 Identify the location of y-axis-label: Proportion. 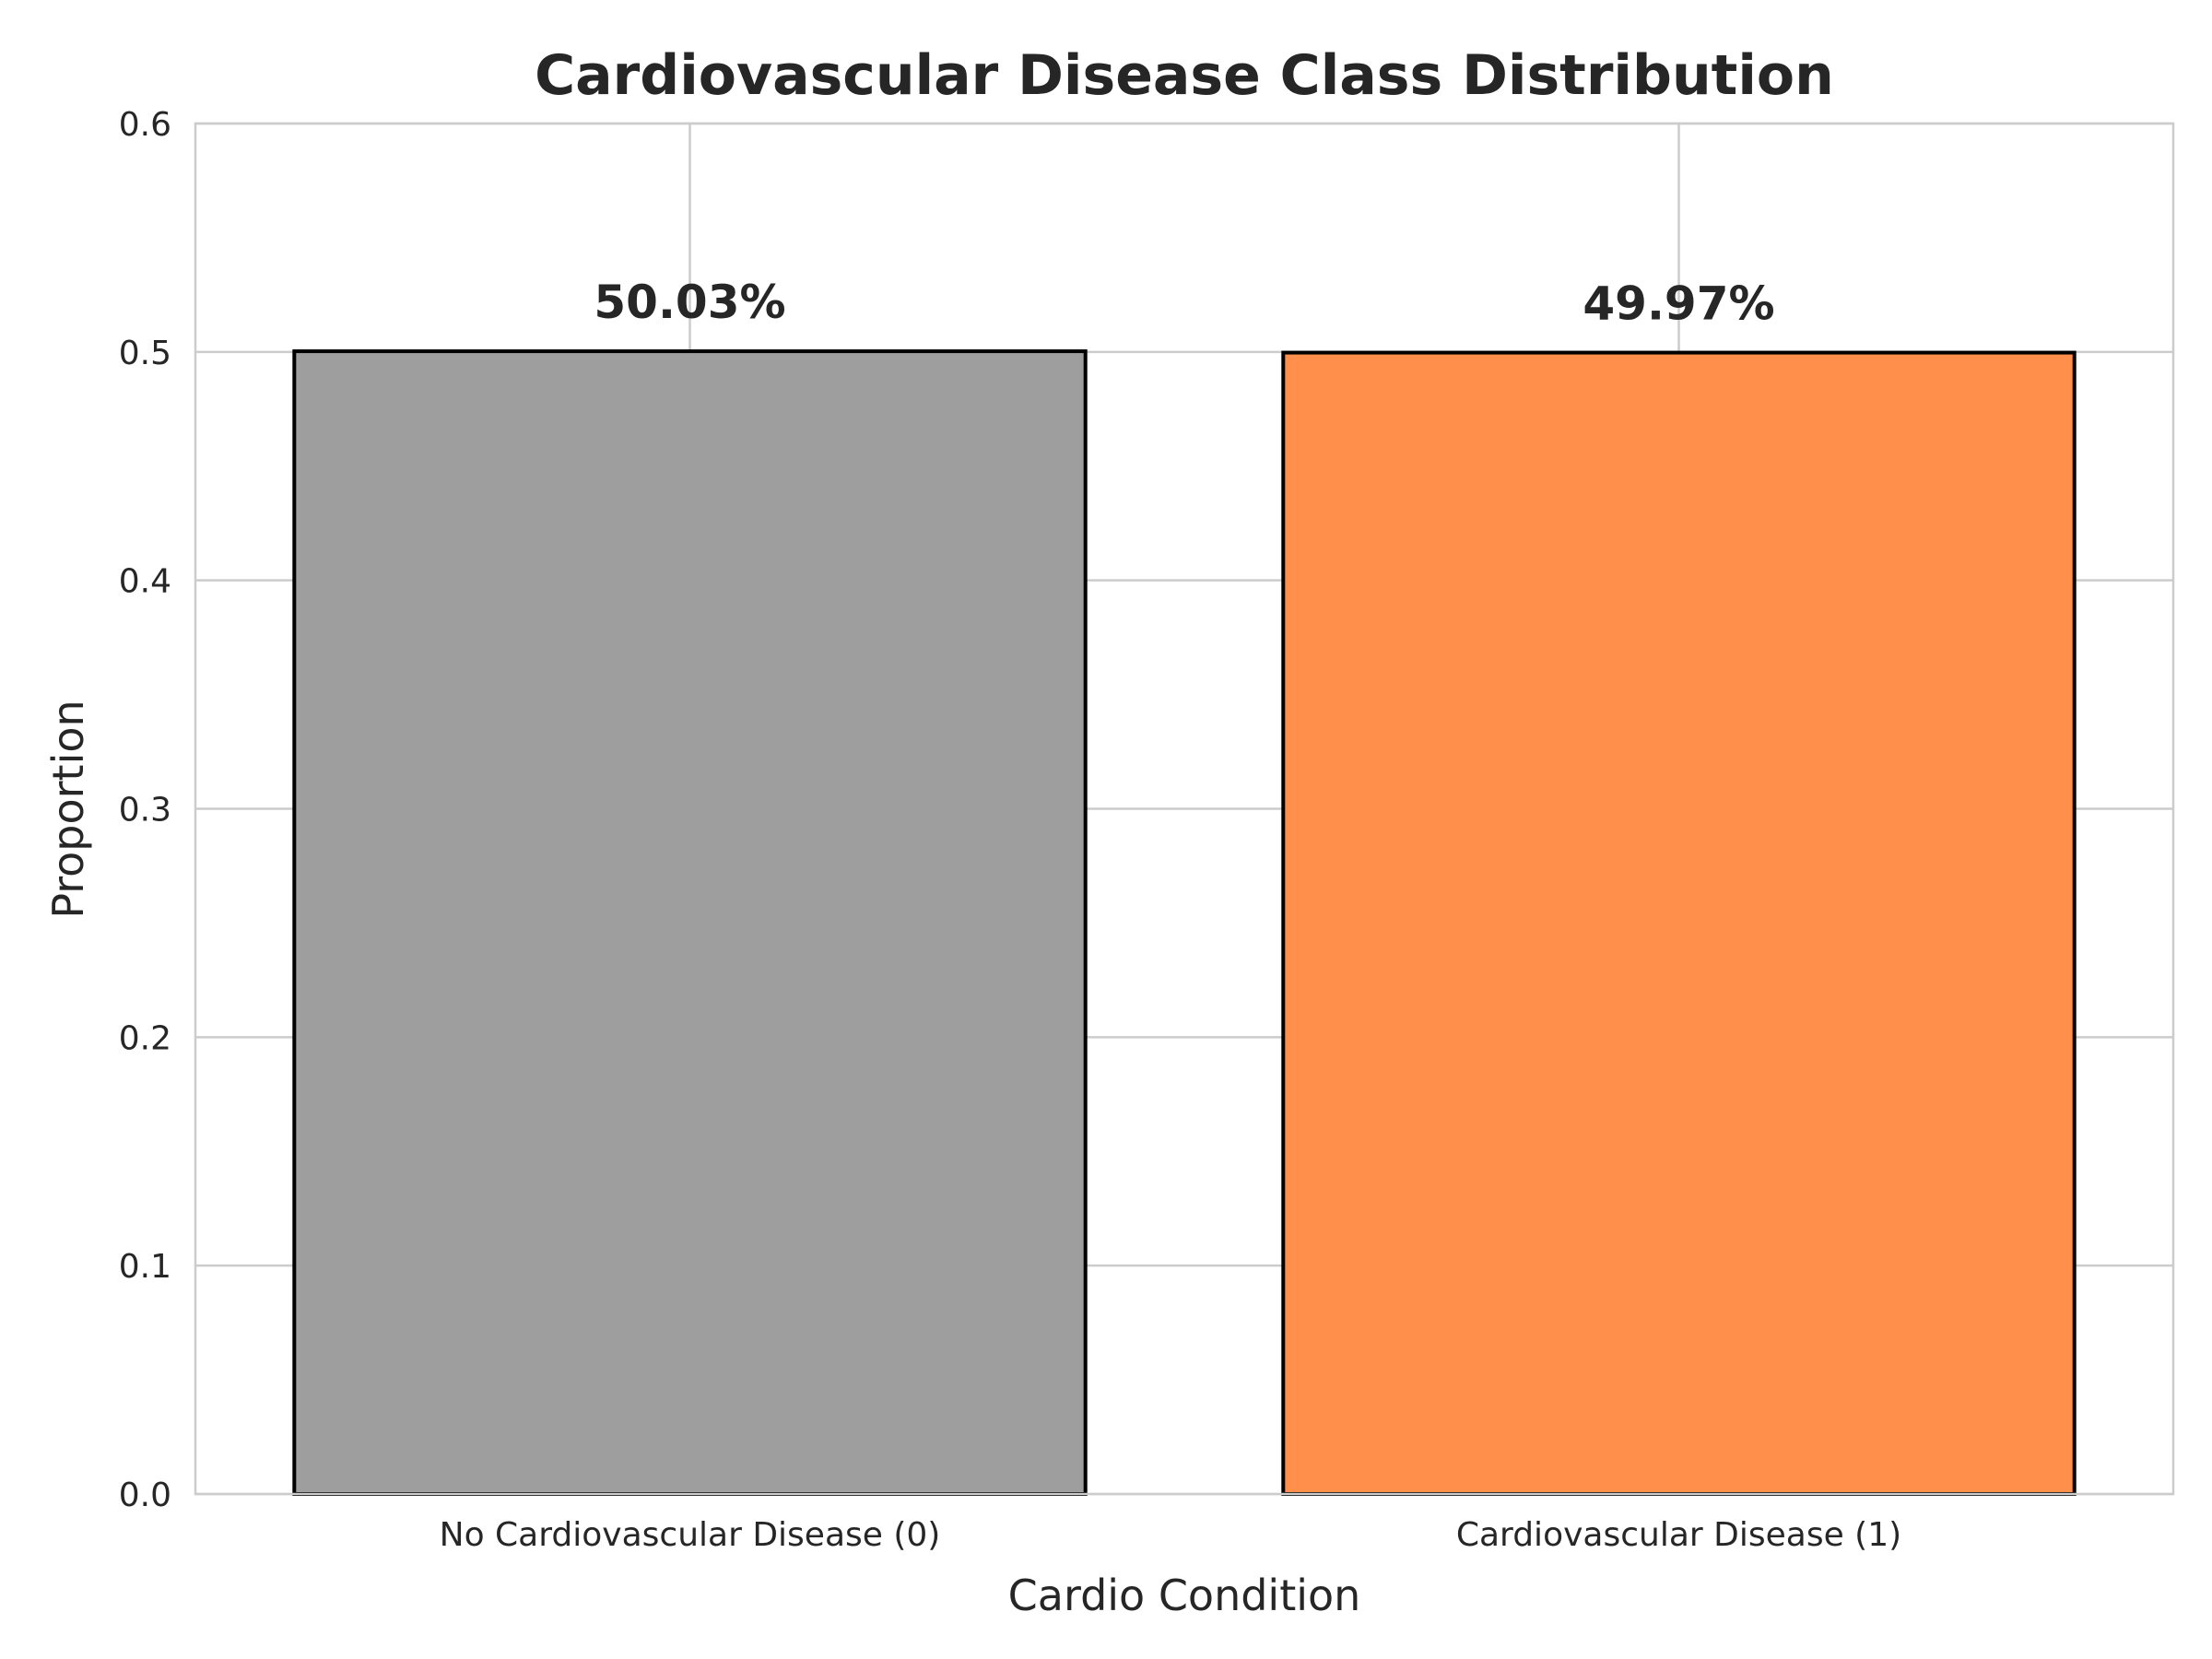
(68, 809).